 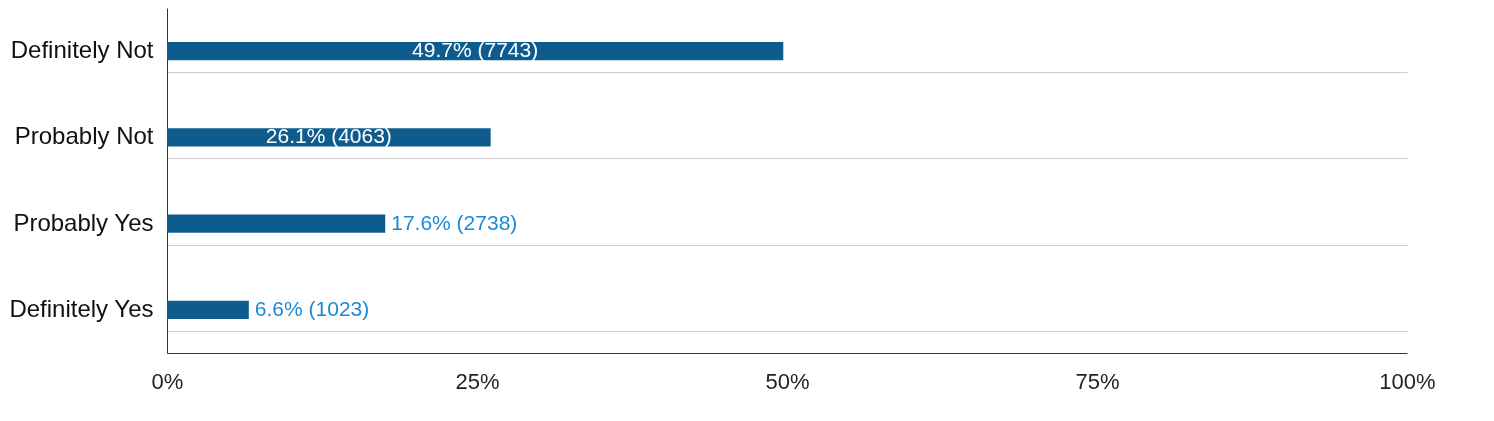 I want to click on data-label: 17.6% (2738), so click(x=454, y=222).